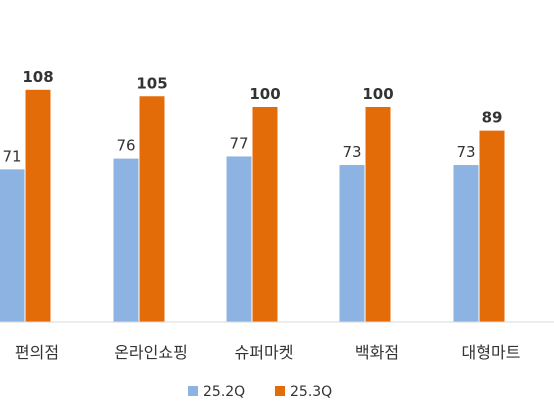 The width and height of the screenshot is (554, 416). Describe the element at coordinates (151, 83) in the screenshot. I see `data-label-q3-1: 105` at that location.